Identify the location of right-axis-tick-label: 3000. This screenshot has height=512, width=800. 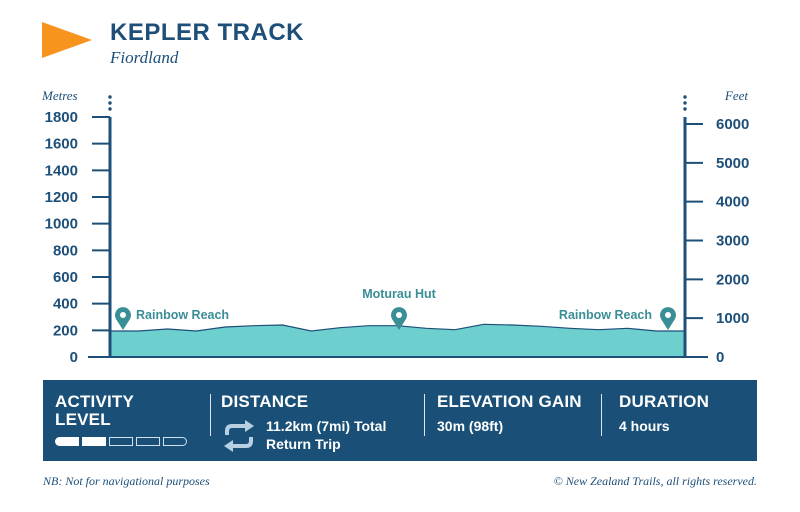
(732, 241).